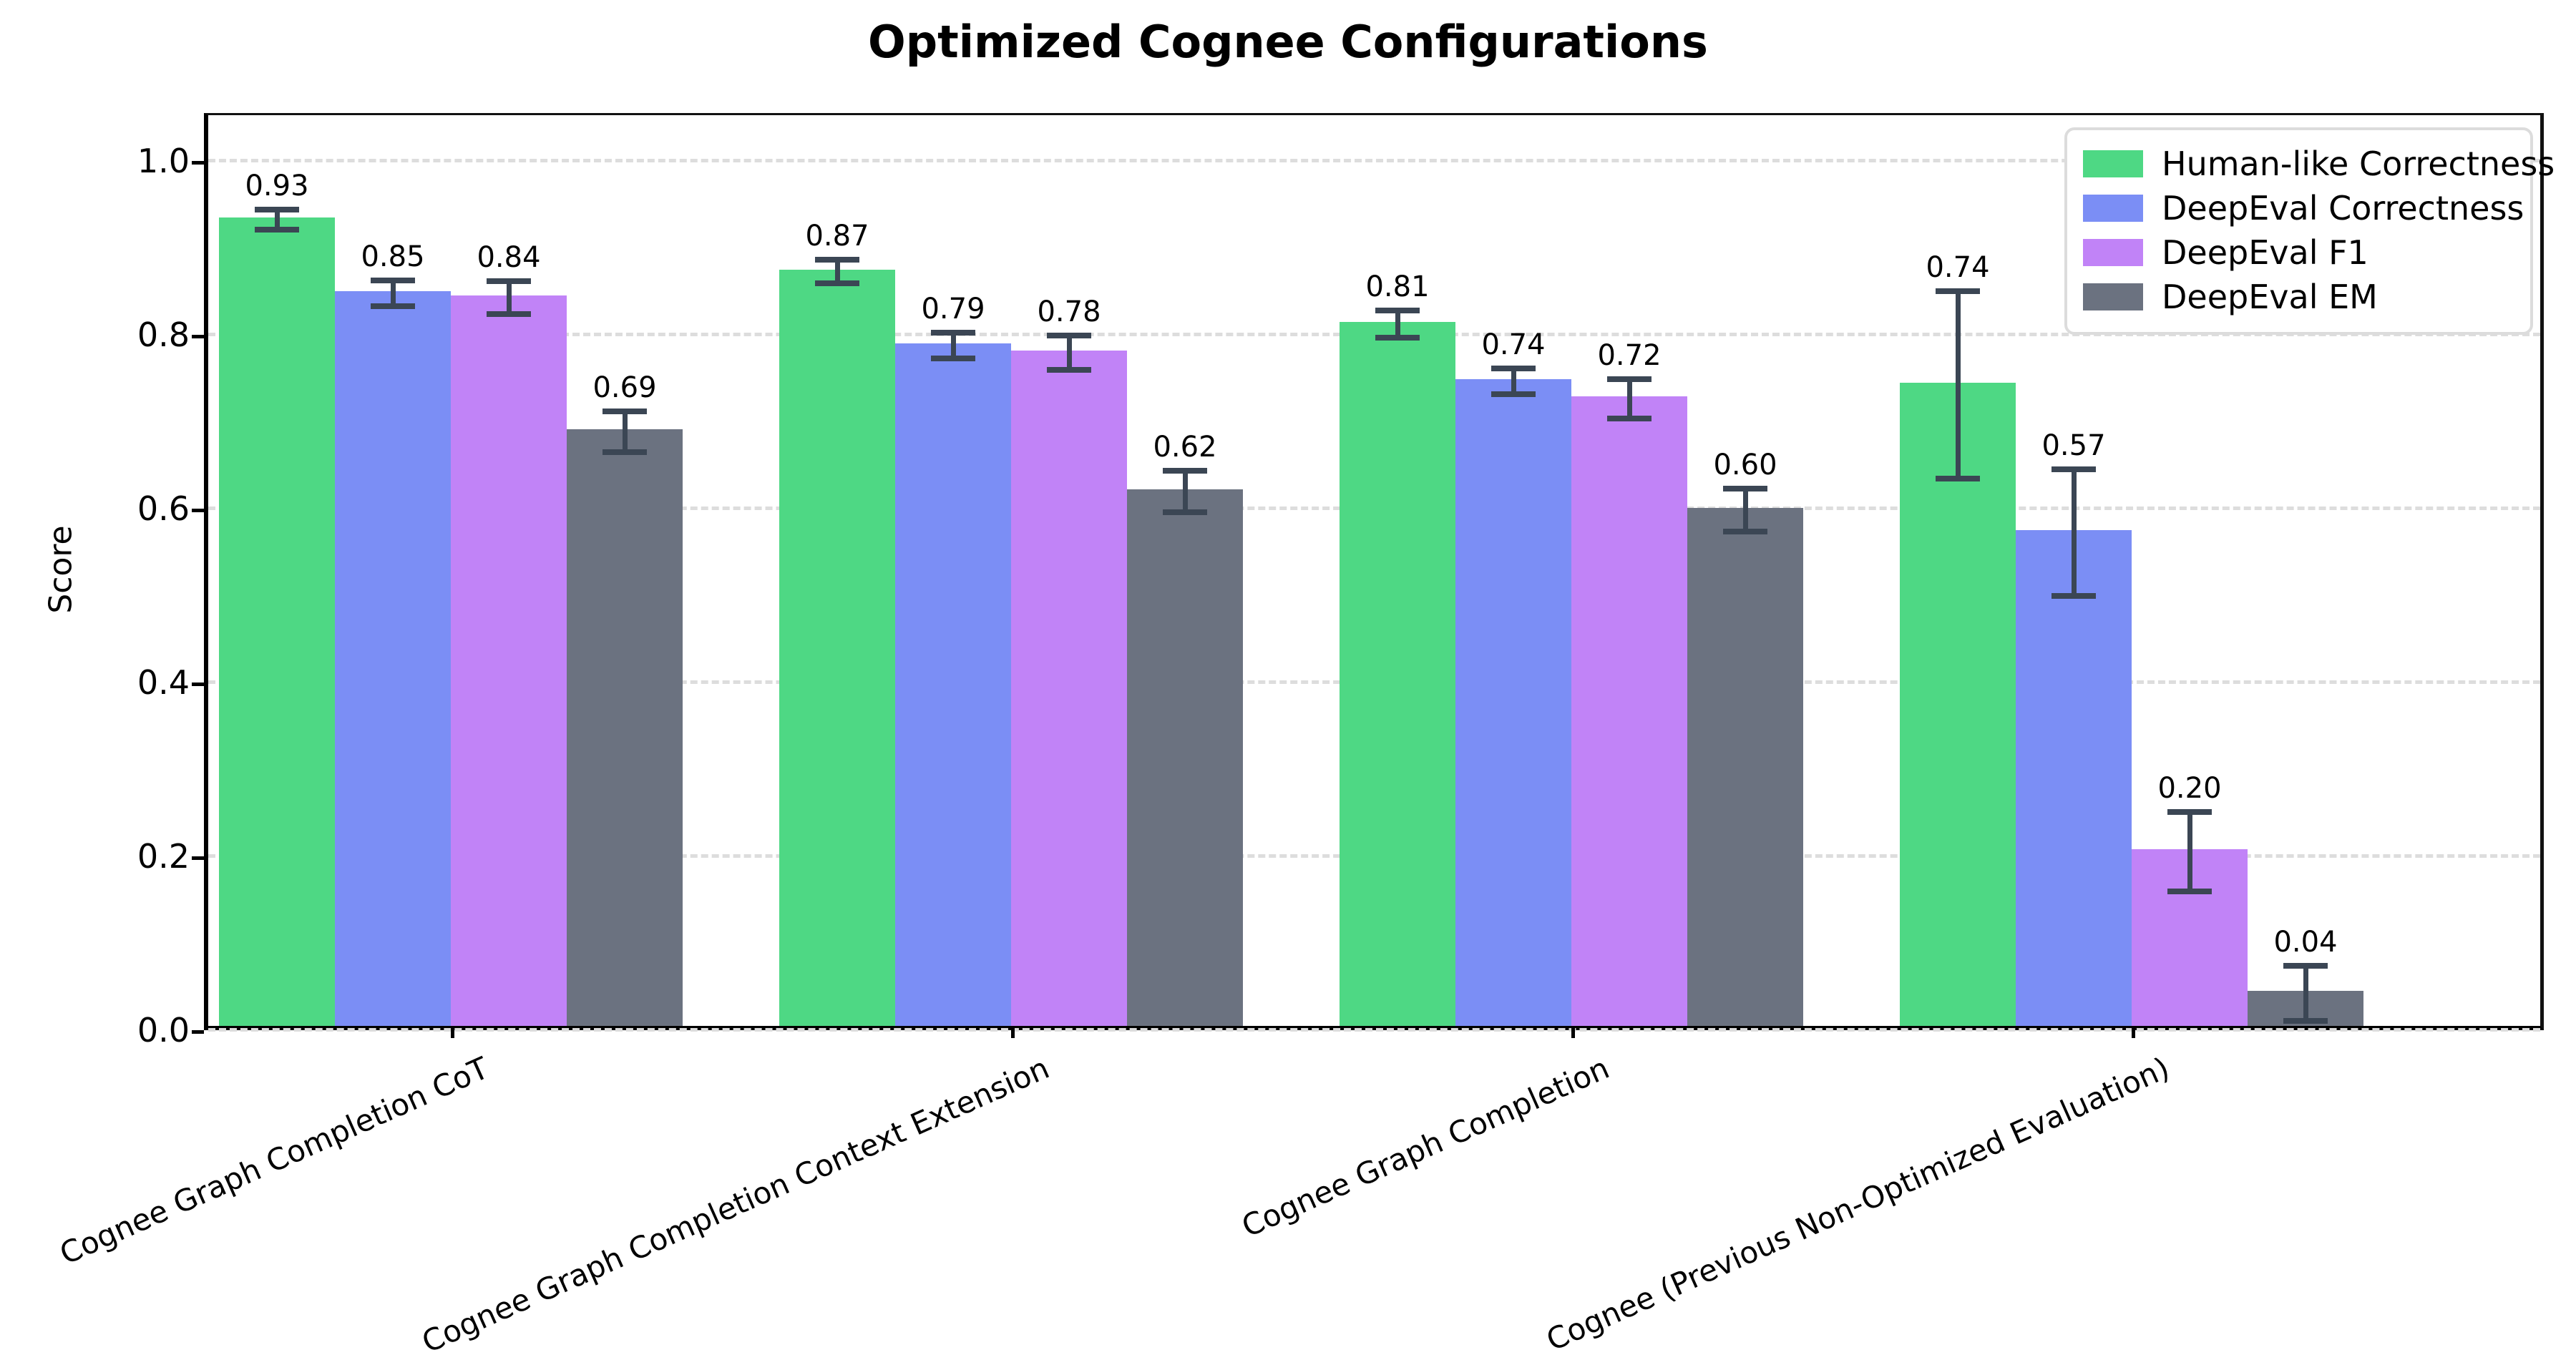  I want to click on legend-item: DeepEval Correctness, so click(2303, 208).